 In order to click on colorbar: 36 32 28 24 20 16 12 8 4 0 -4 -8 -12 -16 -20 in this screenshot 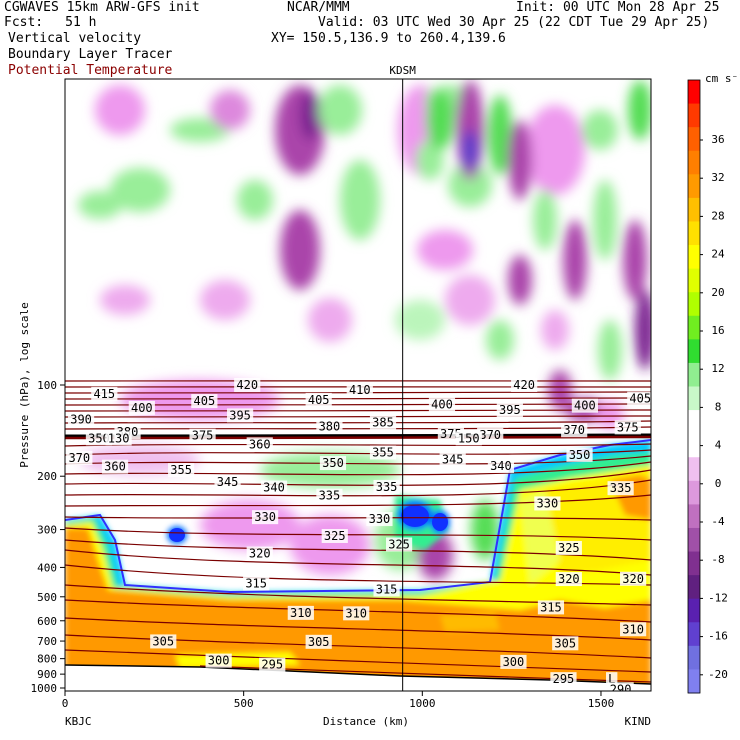, I will do `click(707, 386)`.